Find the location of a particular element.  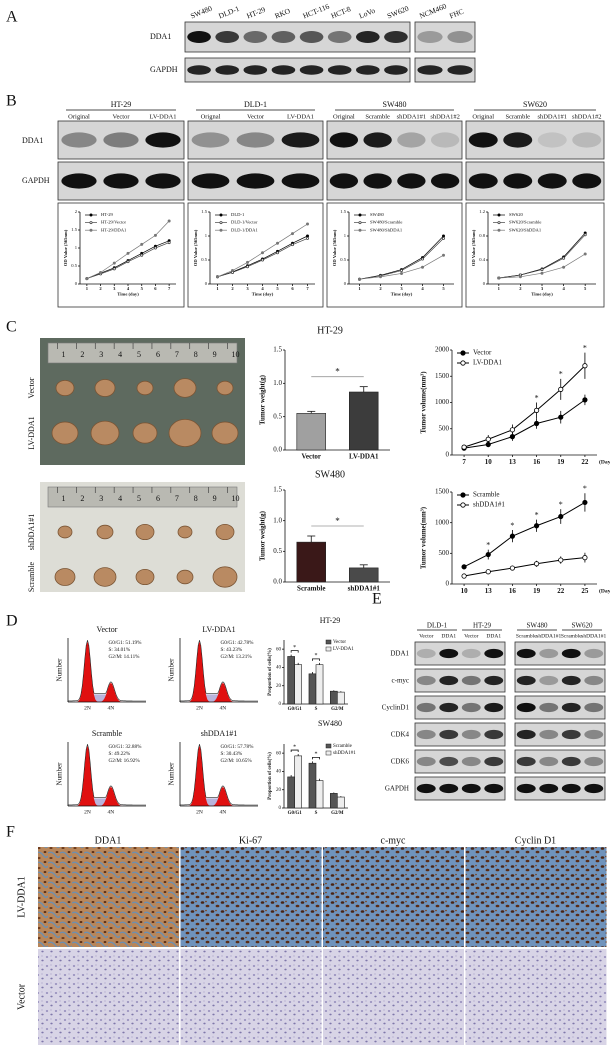

group-label: DLD-1 is located at coordinates (437, 626).